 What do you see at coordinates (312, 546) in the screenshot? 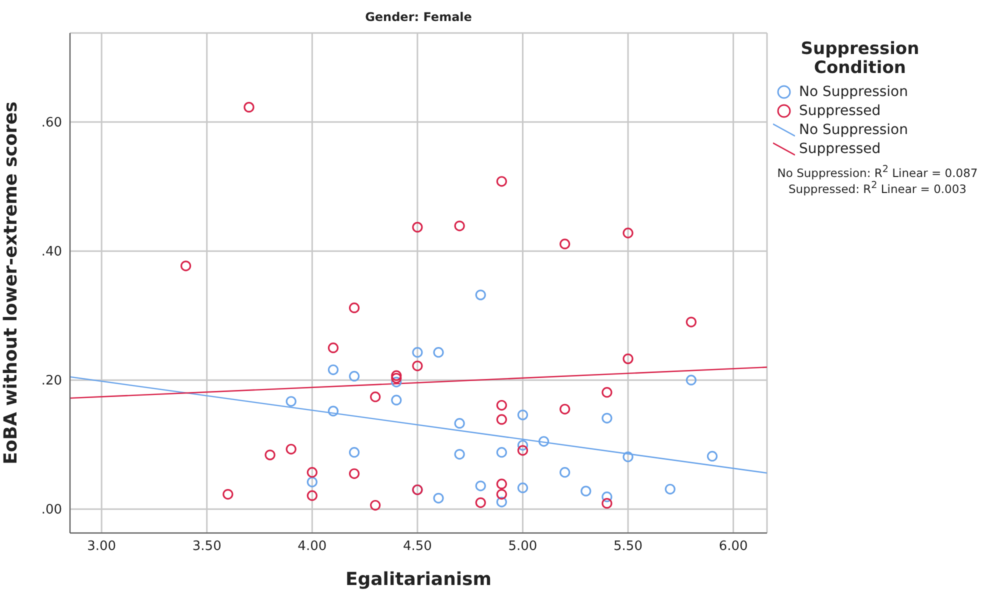
I see `x-tick-label: 4.00` at bounding box center [312, 546].